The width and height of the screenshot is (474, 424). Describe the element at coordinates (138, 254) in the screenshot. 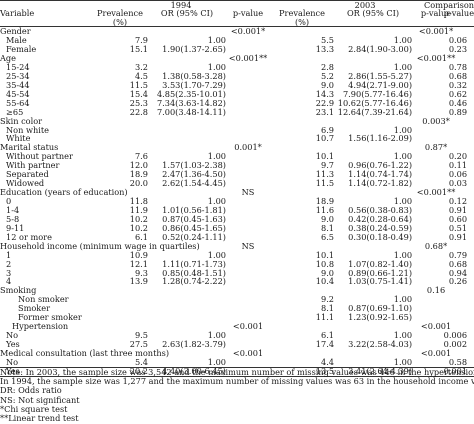

I see `cell-prevalence-1994: 10.9` at that location.